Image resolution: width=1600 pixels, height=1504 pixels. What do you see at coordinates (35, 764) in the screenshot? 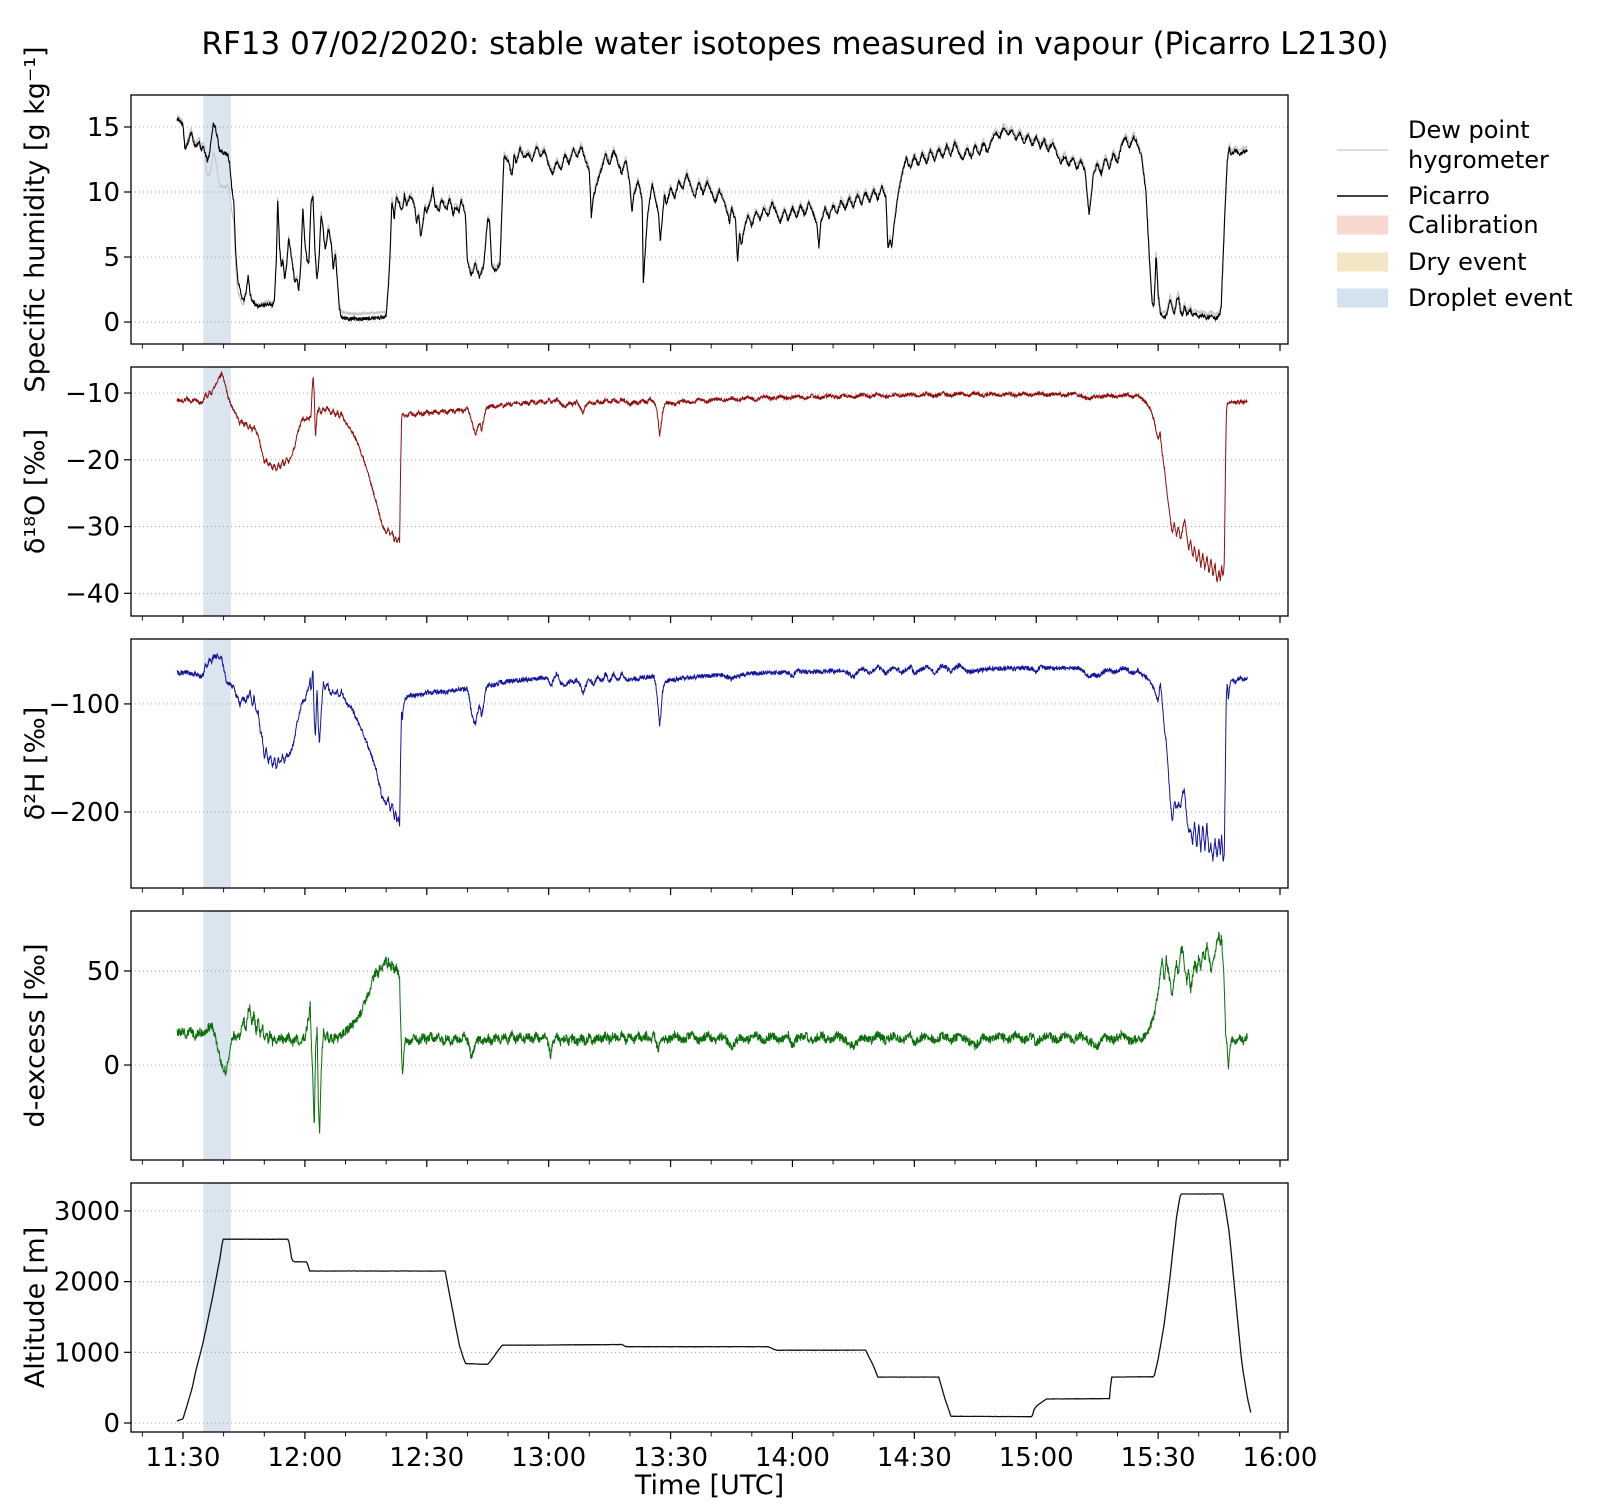
I see `y-axis-label-d2H: δ²H [‰]` at bounding box center [35, 764].